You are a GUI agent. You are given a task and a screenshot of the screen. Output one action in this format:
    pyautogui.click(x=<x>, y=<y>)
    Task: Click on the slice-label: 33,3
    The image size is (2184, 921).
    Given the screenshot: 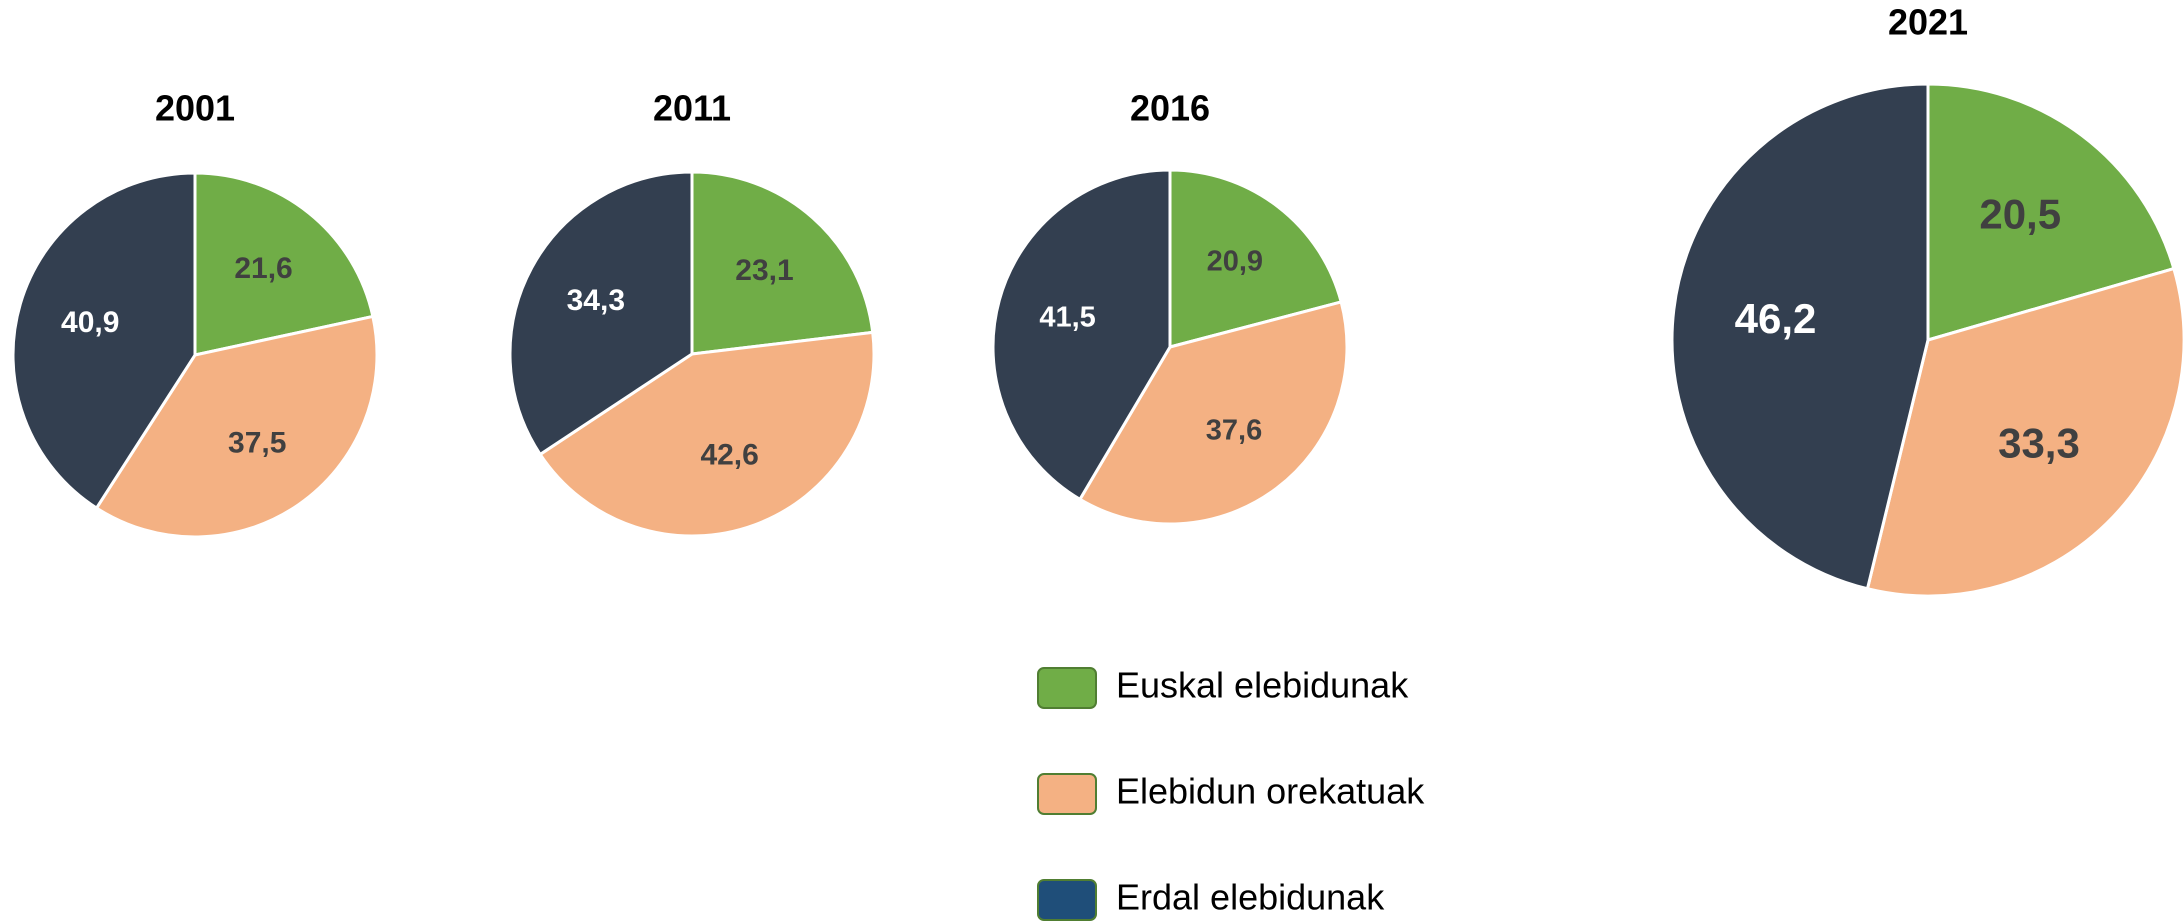 What is the action you would take?
    pyautogui.click(x=2039, y=442)
    